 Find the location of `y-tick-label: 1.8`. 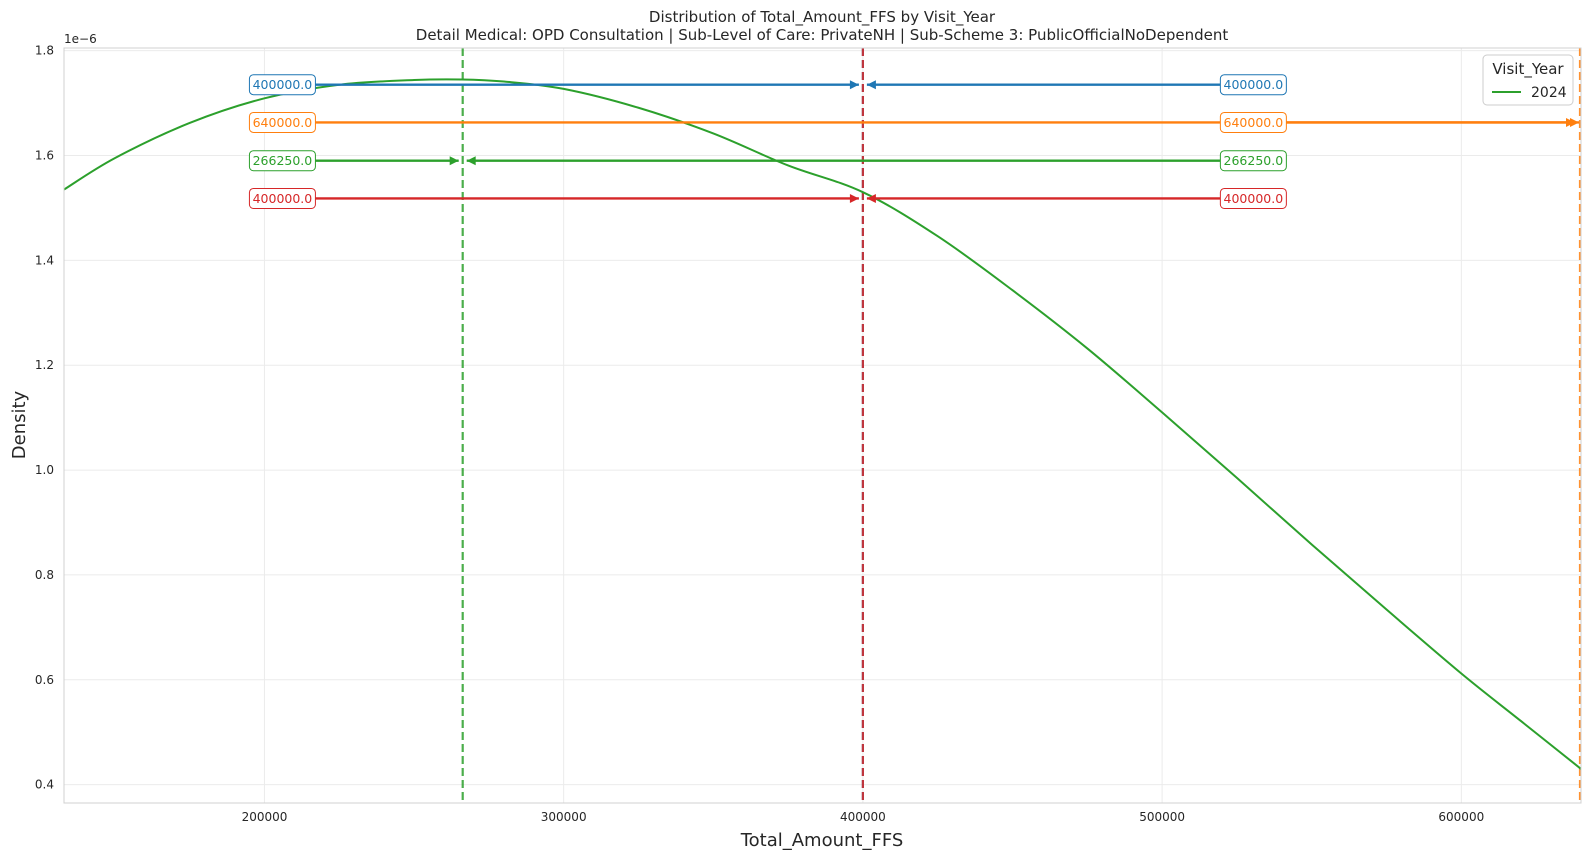

y-tick-label: 1.8 is located at coordinates (44, 51).